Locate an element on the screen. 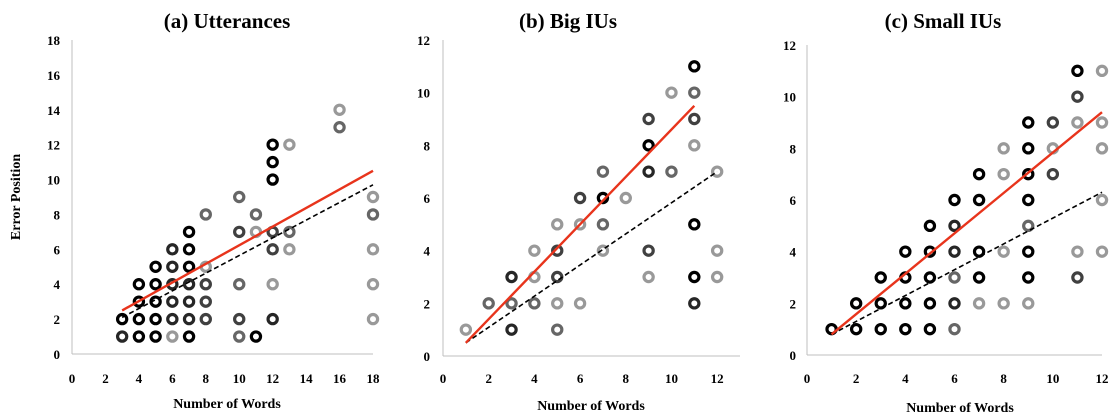 This screenshot has width=1119, height=415. x-tick-label: 18 is located at coordinates (374, 378).